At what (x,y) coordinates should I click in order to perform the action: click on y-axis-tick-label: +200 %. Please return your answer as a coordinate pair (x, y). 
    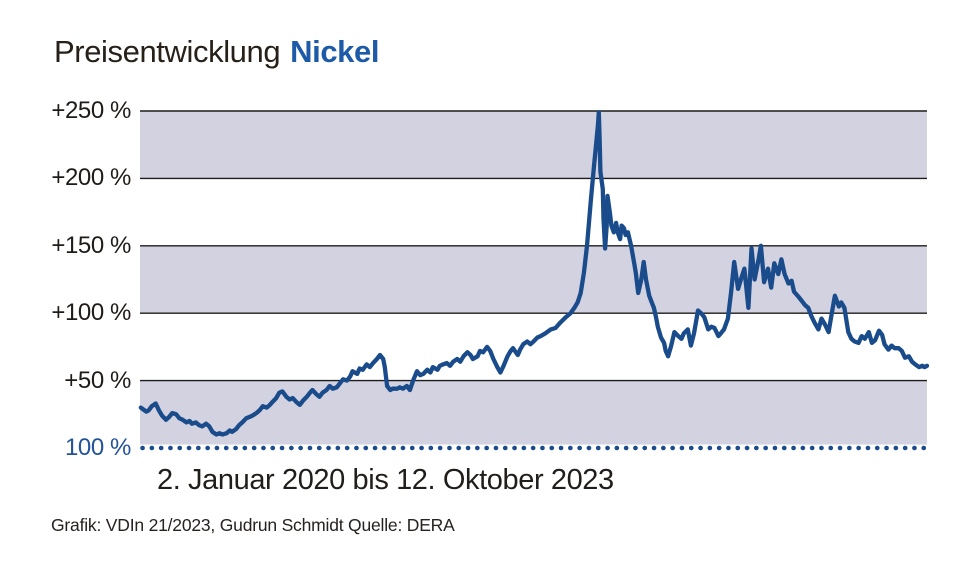
    Looking at the image, I should click on (91, 178).